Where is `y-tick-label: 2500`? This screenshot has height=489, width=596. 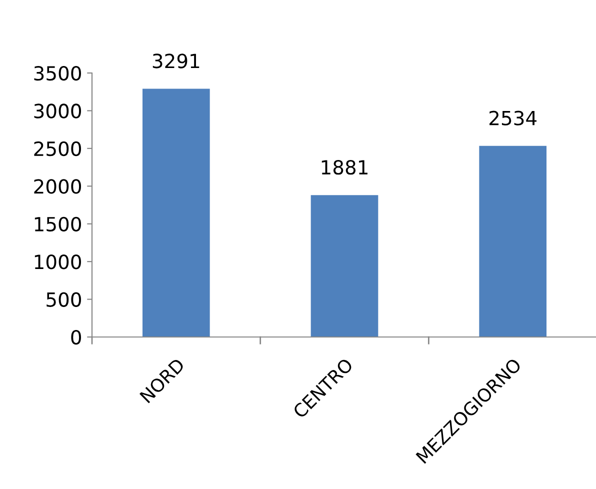
y-tick-label: 2500 is located at coordinates (57, 148).